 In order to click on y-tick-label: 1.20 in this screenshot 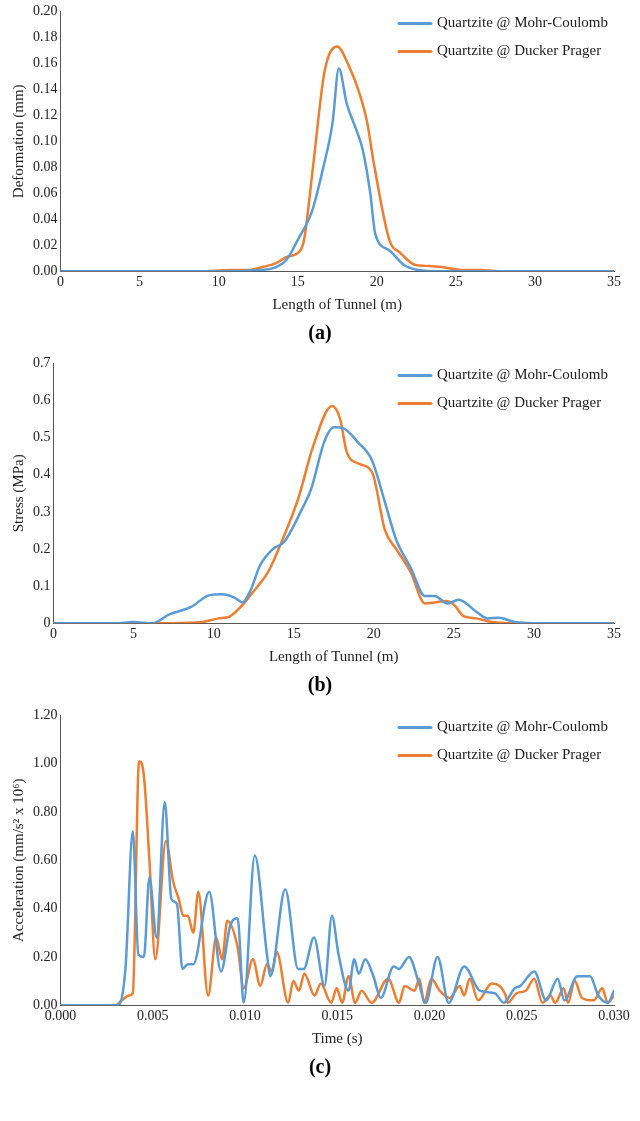, I will do `click(45, 715)`.